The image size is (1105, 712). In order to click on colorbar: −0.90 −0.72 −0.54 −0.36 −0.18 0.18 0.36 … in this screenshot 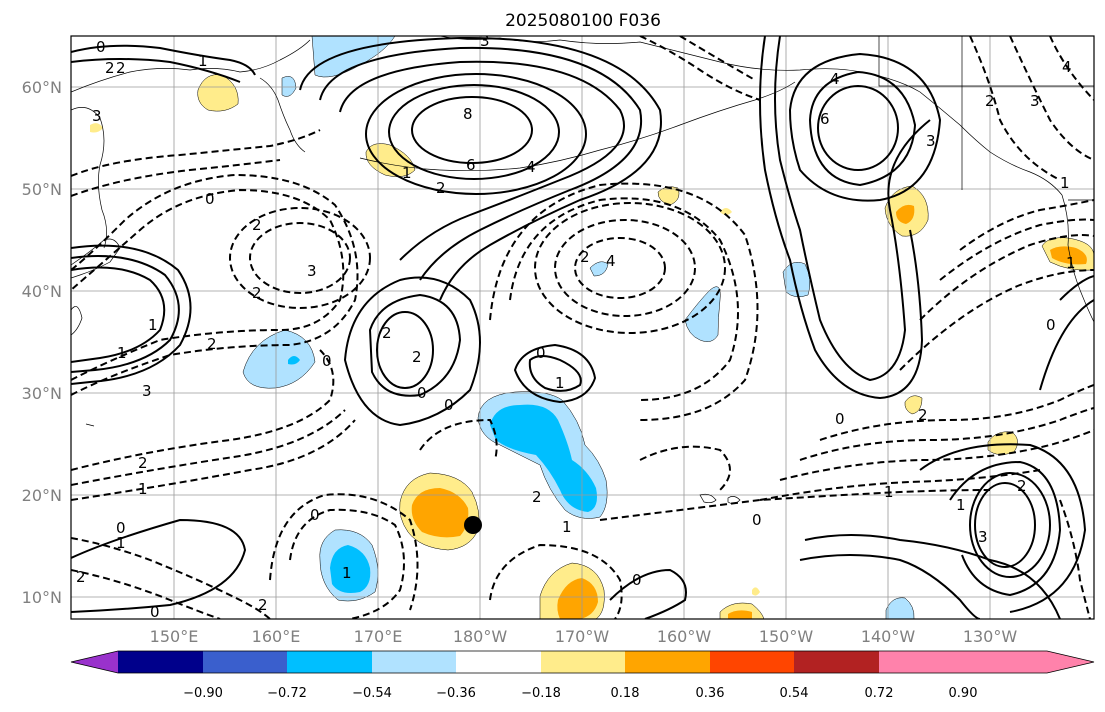, I will do `click(582, 675)`.